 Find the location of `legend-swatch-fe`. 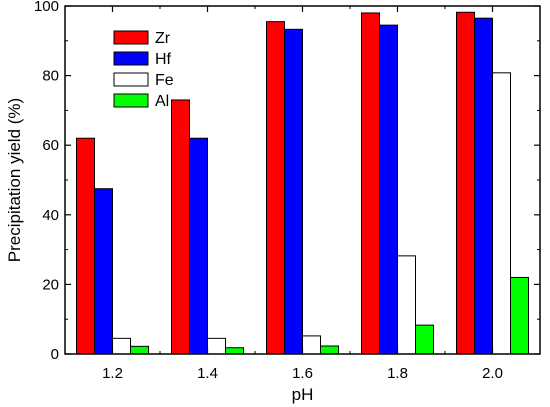

legend-swatch-fe is located at coordinates (131, 79).